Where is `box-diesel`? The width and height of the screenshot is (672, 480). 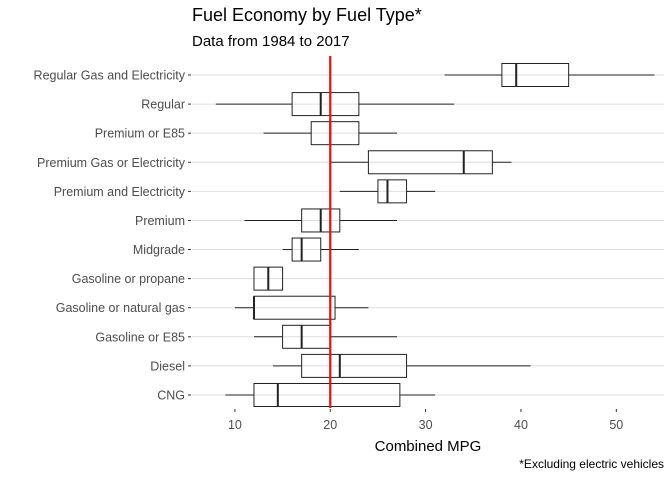
box-diesel is located at coordinates (354, 365).